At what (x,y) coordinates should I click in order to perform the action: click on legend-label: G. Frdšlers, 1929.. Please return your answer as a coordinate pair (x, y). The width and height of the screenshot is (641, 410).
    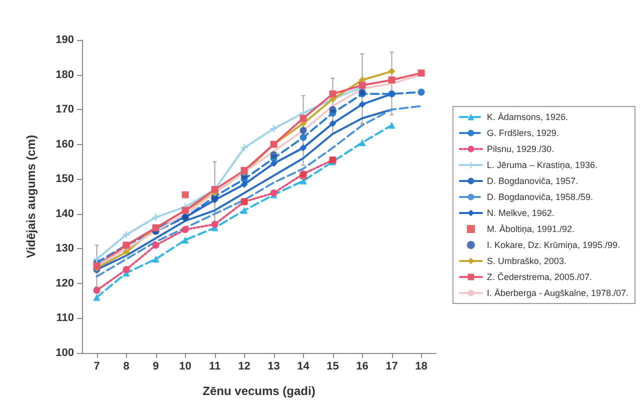
    Looking at the image, I should click on (522, 133).